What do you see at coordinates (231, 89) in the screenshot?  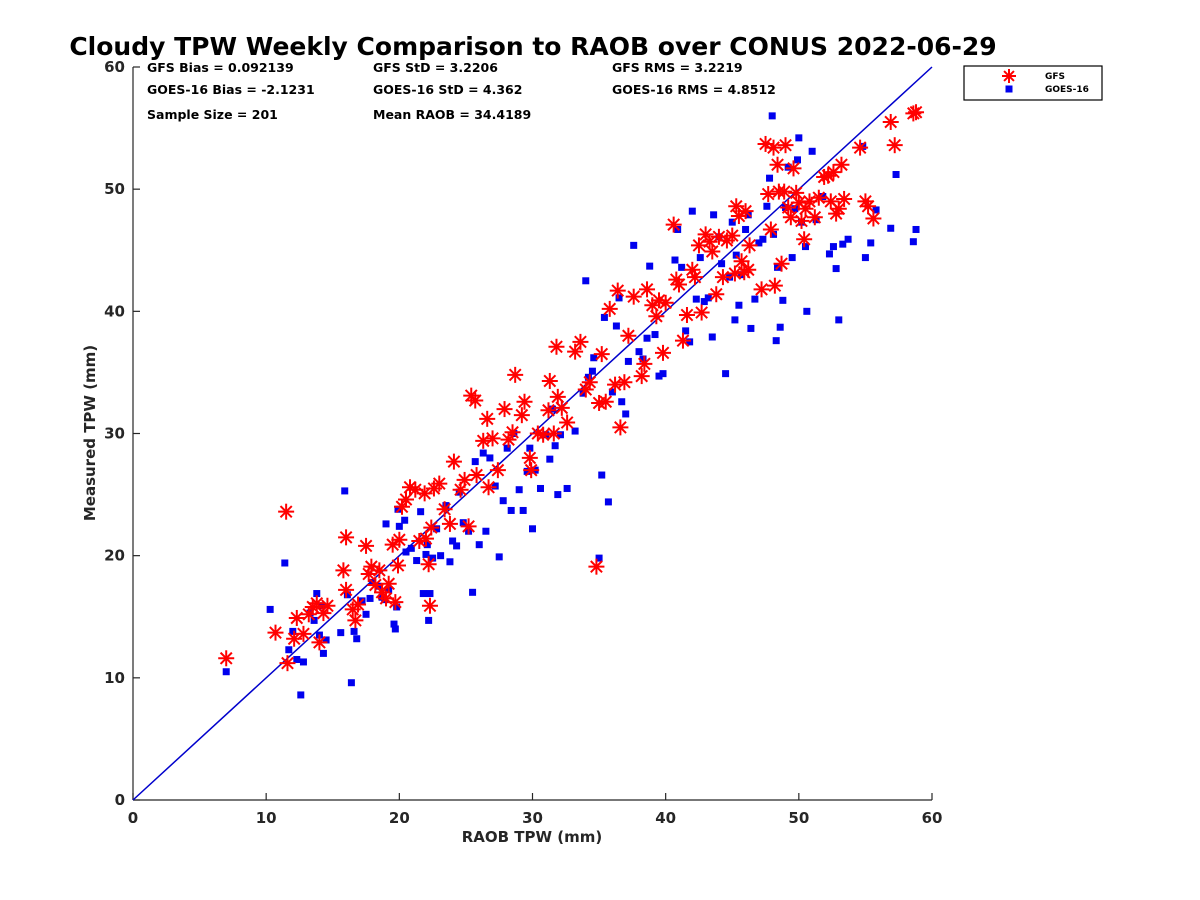 I see `stat-goes-bias: GOES-16 Bias = -2.1231` at bounding box center [231, 89].